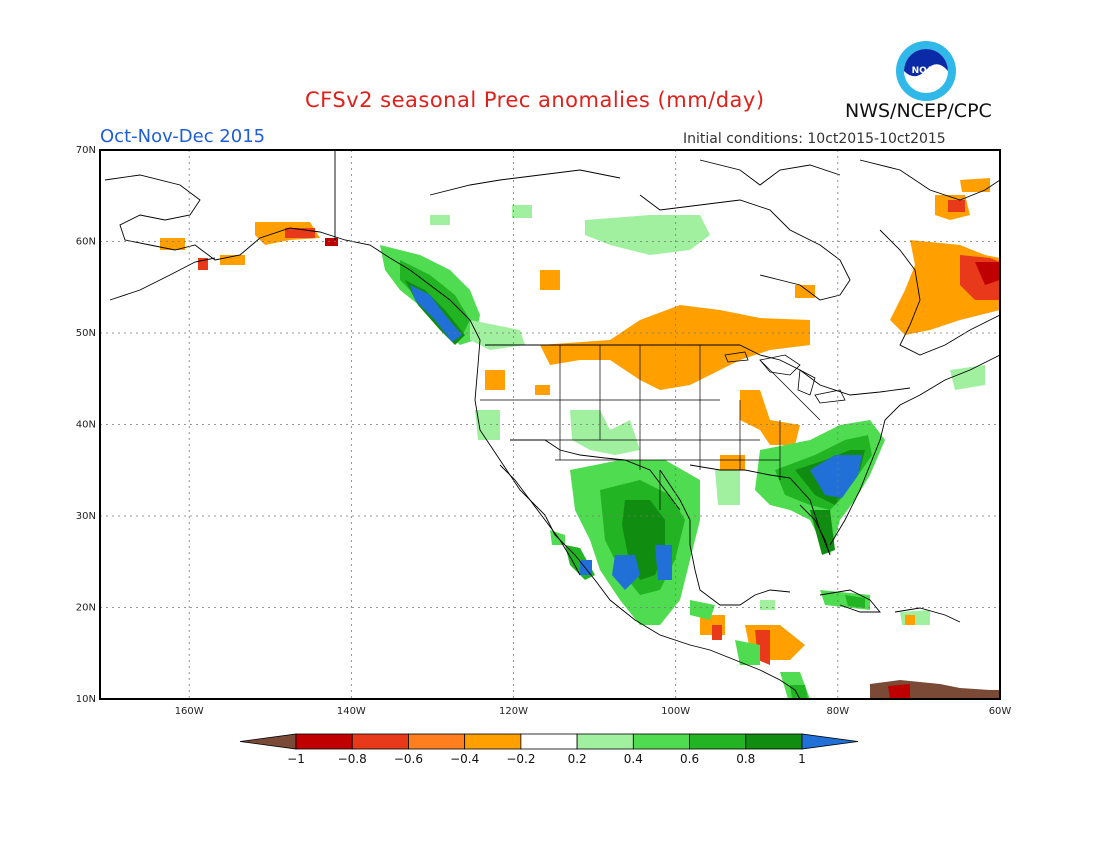 The height and width of the screenshot is (850, 1100). Describe the element at coordinates (535, 100) in the screenshot. I see `chart-title: CFSv2 seasonal Prec anomalies (mm/day)` at that location.